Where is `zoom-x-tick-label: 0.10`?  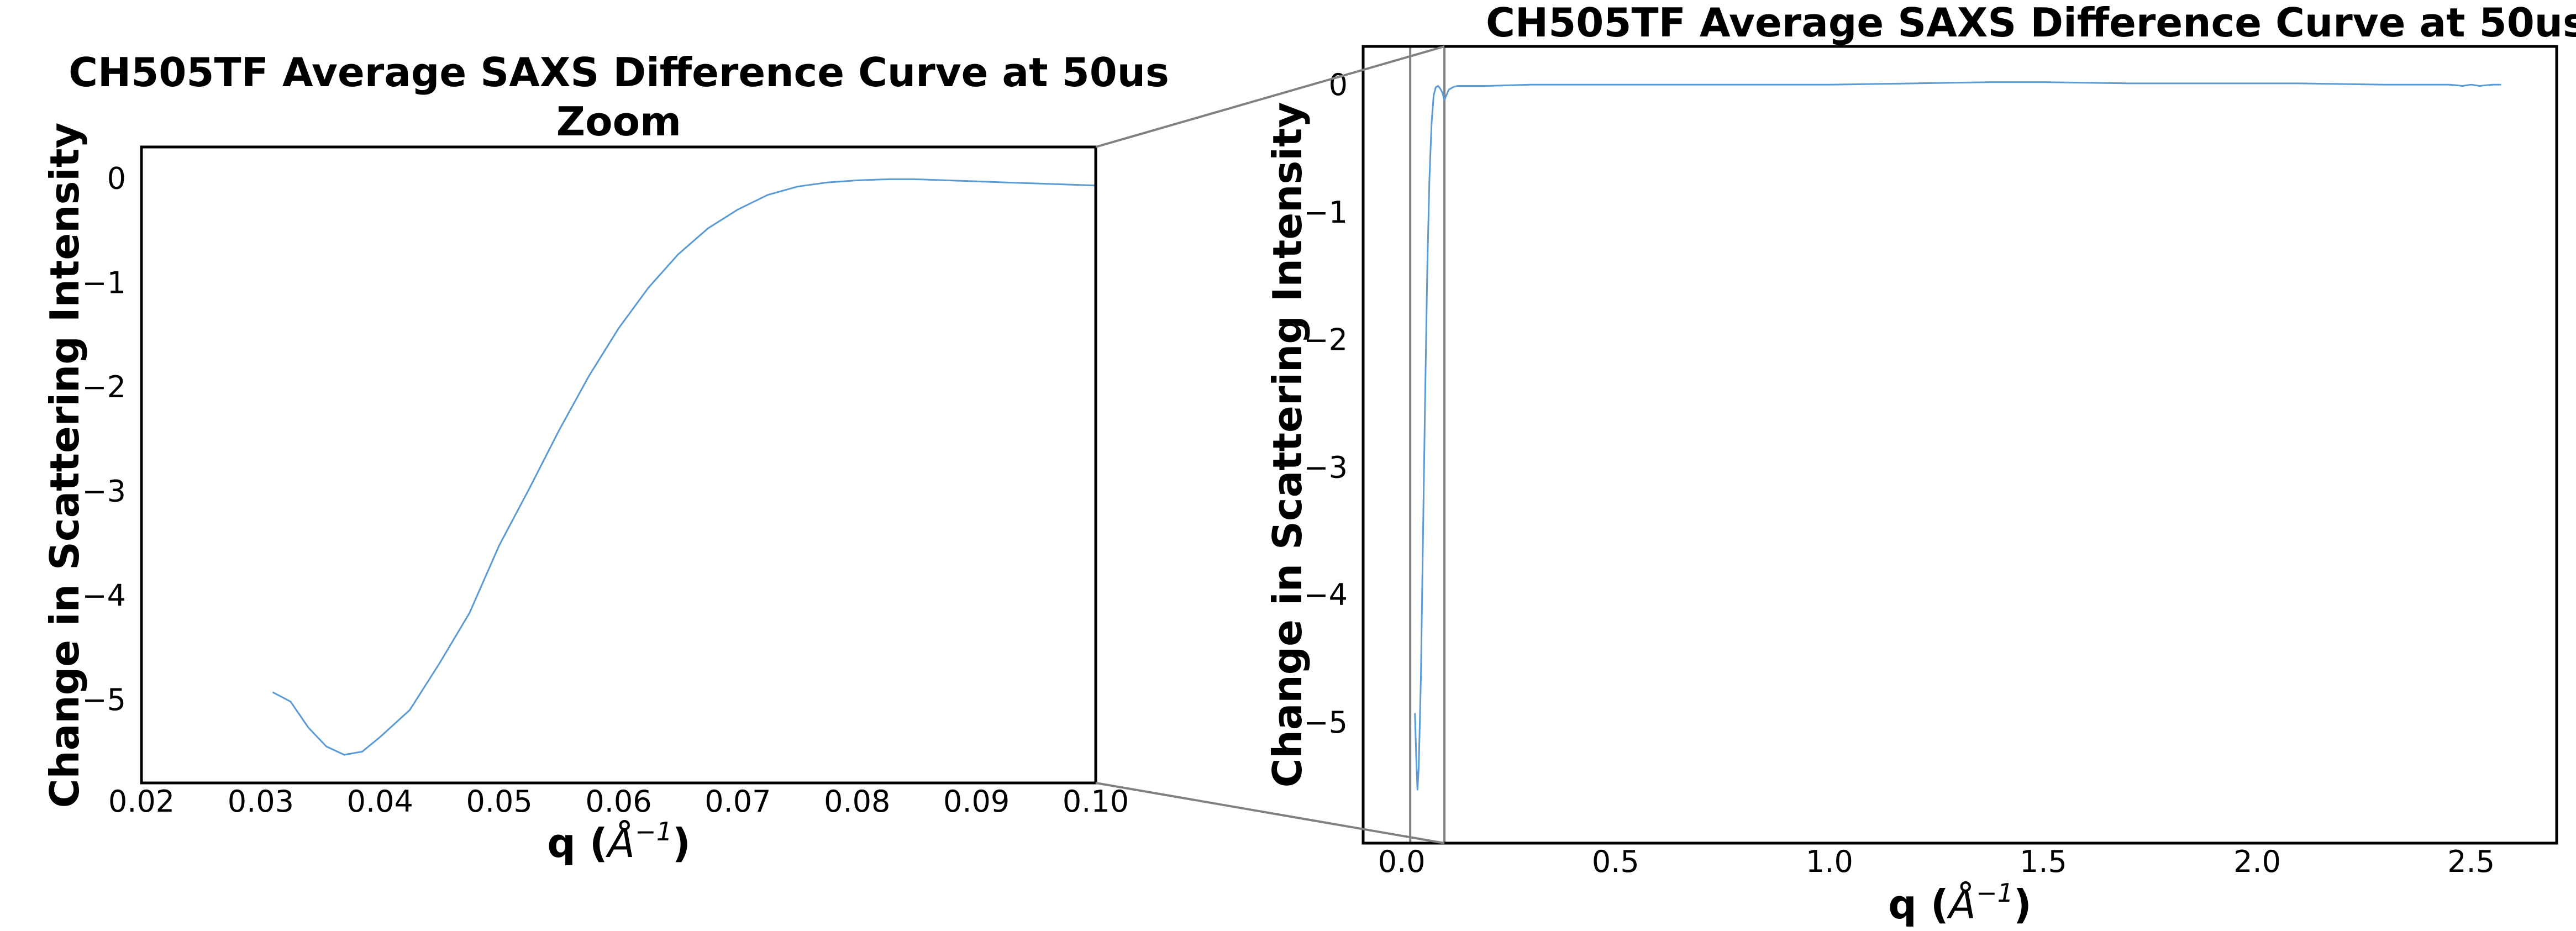
zoom-x-tick-label: 0.10 is located at coordinates (1096, 801).